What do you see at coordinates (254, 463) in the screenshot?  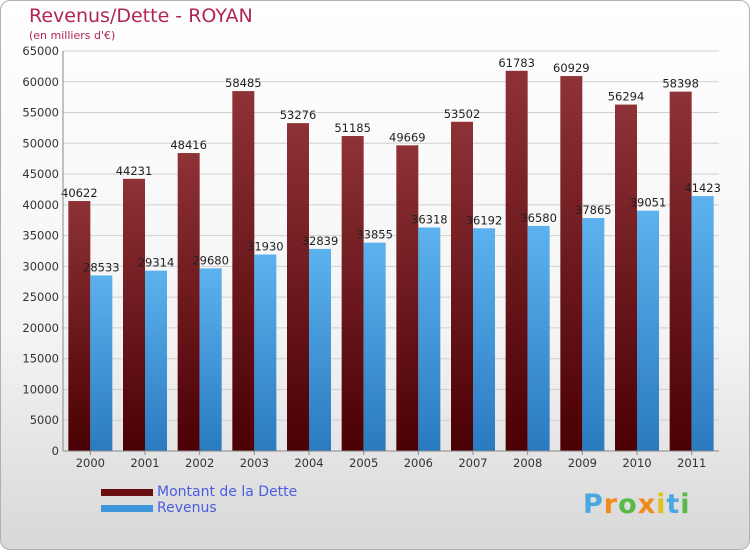 I see `x-tick-label: 2003` at bounding box center [254, 463].